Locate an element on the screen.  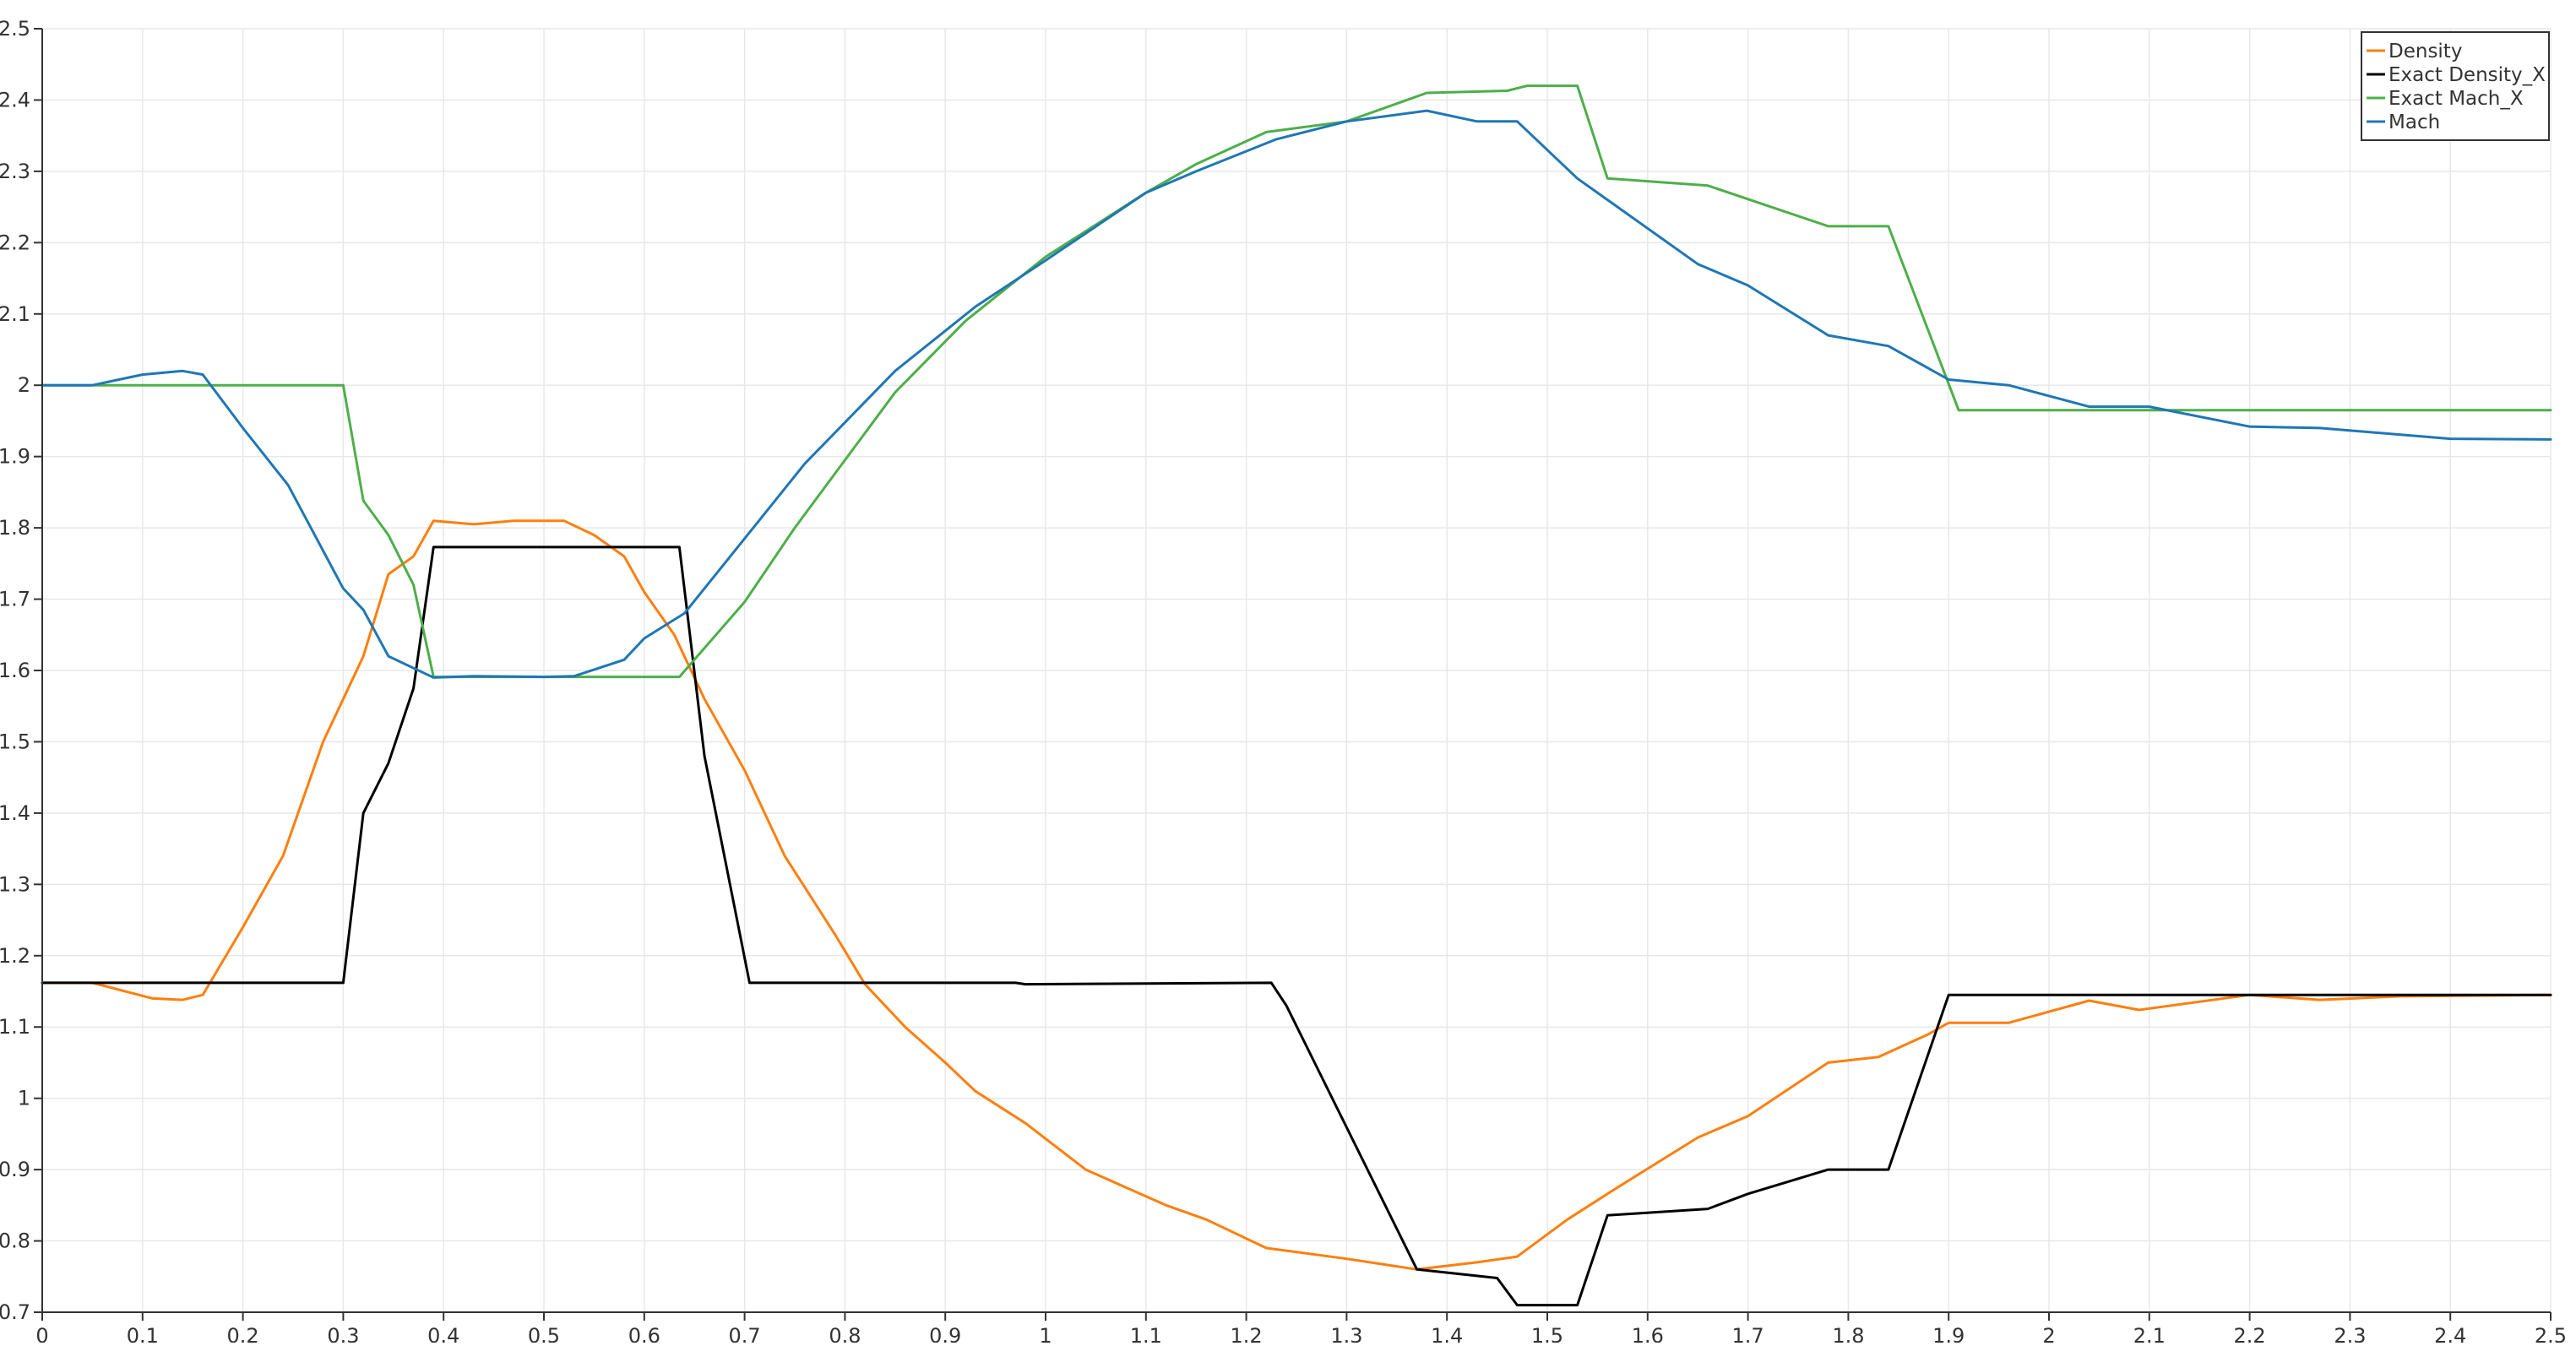
x-tick-label: 0.5 is located at coordinates (544, 1333).